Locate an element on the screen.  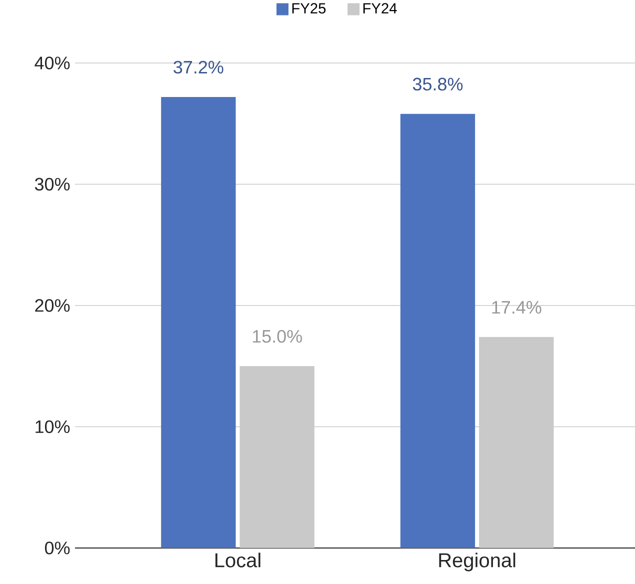
y-tick-label: 30% is located at coordinates (52, 184).